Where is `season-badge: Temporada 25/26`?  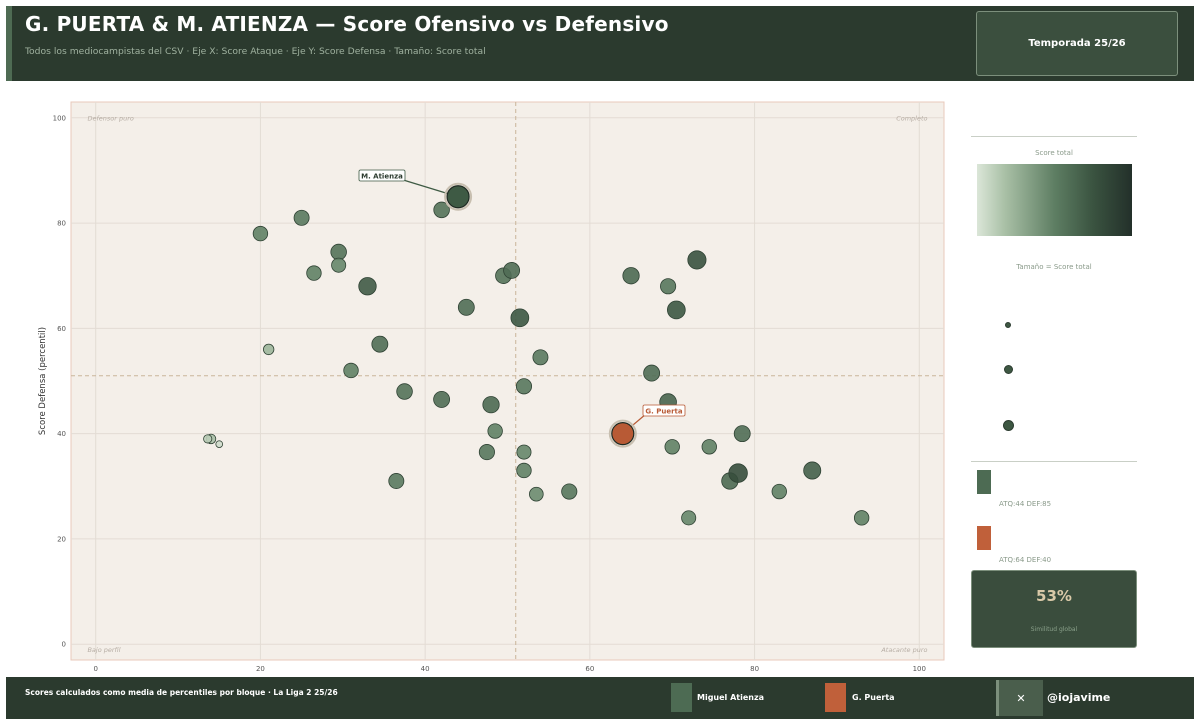
season-badge: Temporada 25/26 is located at coordinates (1077, 43).